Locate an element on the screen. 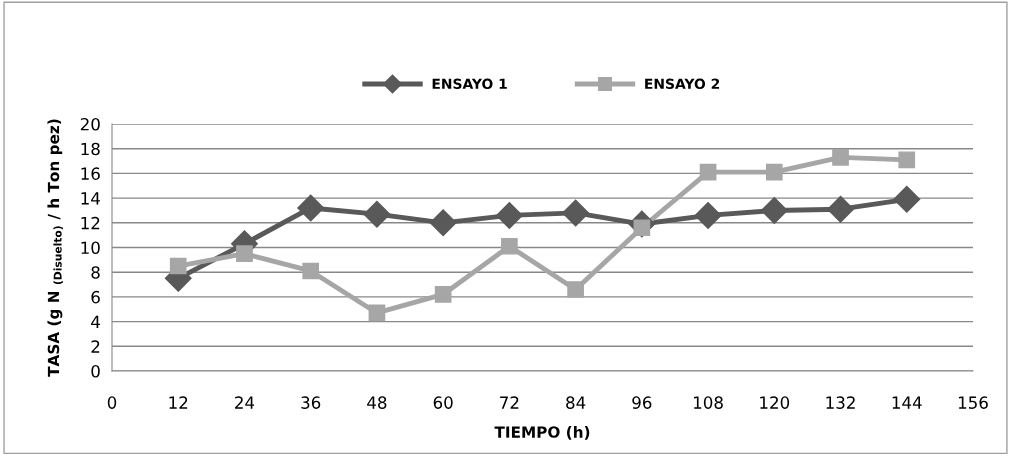 The image size is (1013, 458). x-tick-label: 72 is located at coordinates (509, 402).